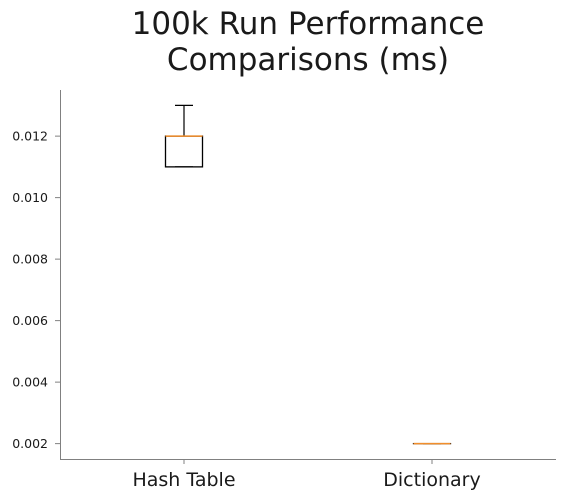 This screenshot has width=565, height=499. I want to click on y-tick-label: 0.006, so click(30, 320).